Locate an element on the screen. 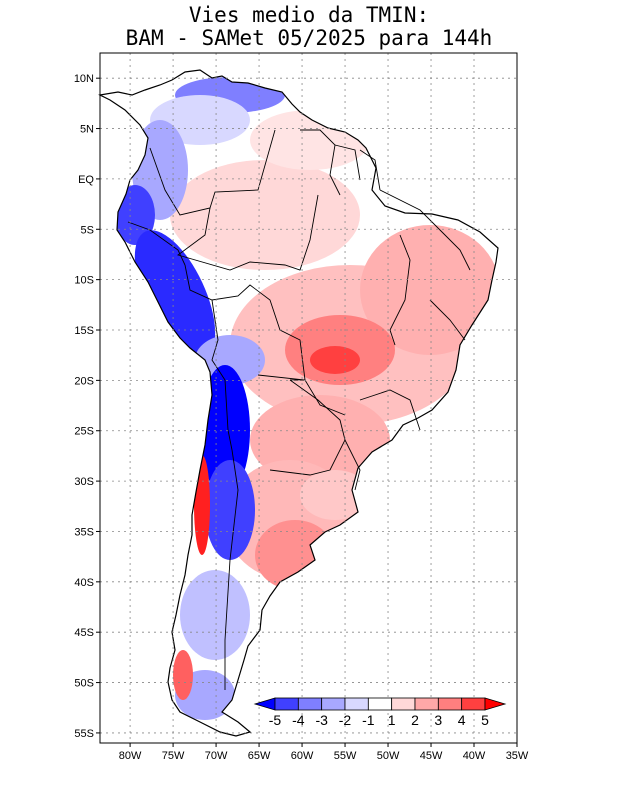 This screenshot has width=618, height=800. colorbar-label: -4 is located at coordinates (298, 720).